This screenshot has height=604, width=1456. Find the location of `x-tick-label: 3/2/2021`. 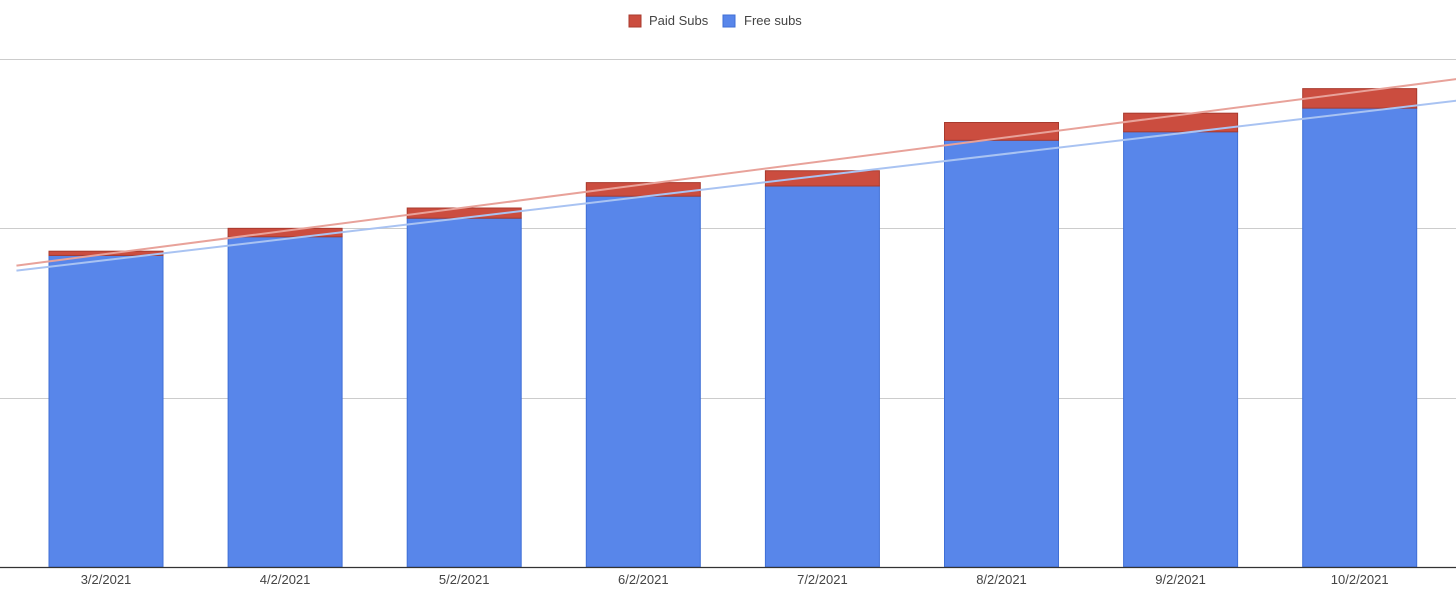

x-tick-label: 3/2/2021 is located at coordinates (106, 579).